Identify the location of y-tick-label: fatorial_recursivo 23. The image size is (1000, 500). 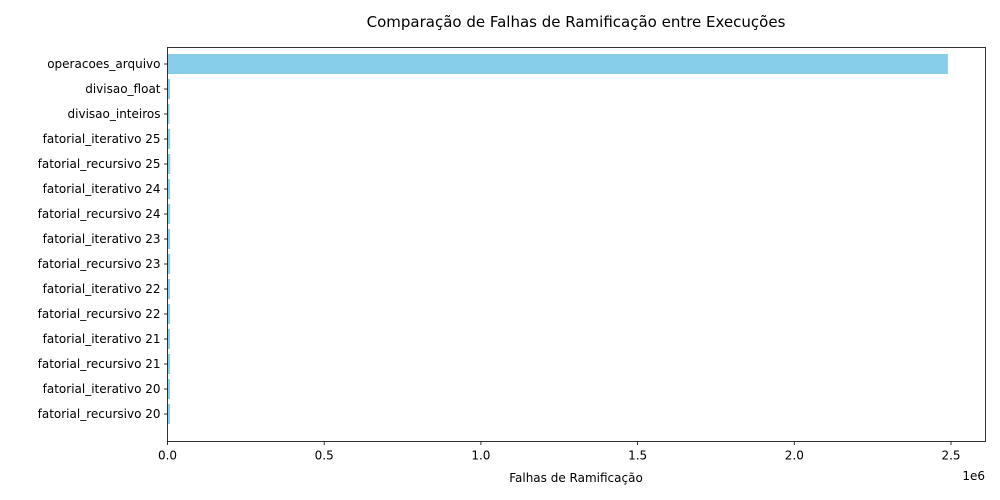
(99, 264).